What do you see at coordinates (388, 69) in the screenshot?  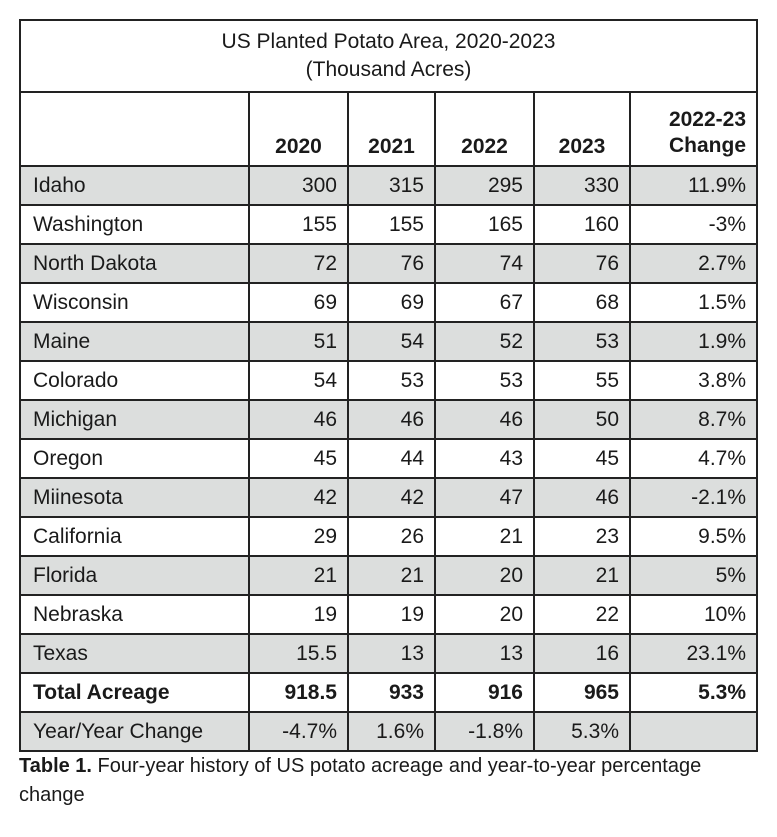 I see `table-title-line2: (Thousand Acres)` at bounding box center [388, 69].